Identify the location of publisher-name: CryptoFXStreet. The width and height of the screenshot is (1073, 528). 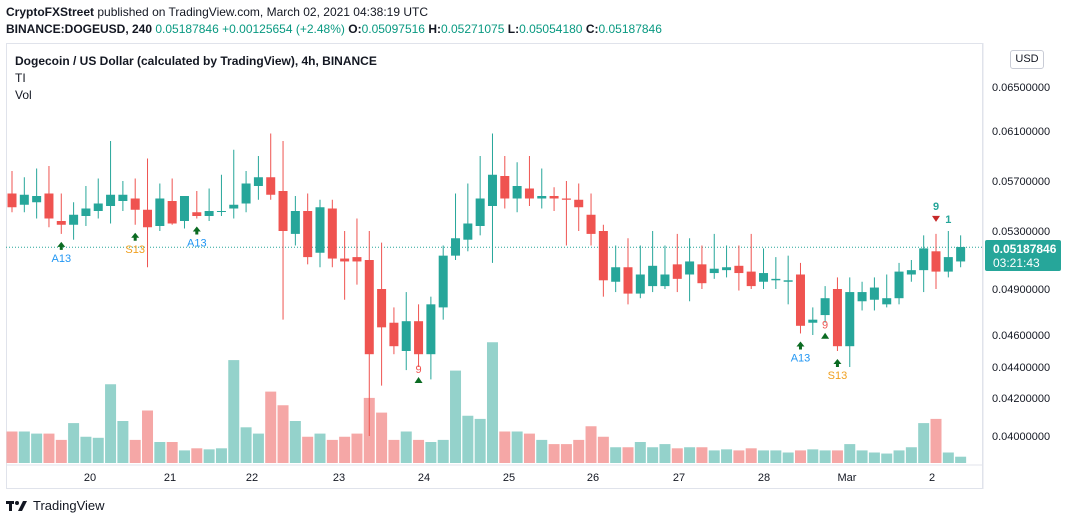
(50, 12).